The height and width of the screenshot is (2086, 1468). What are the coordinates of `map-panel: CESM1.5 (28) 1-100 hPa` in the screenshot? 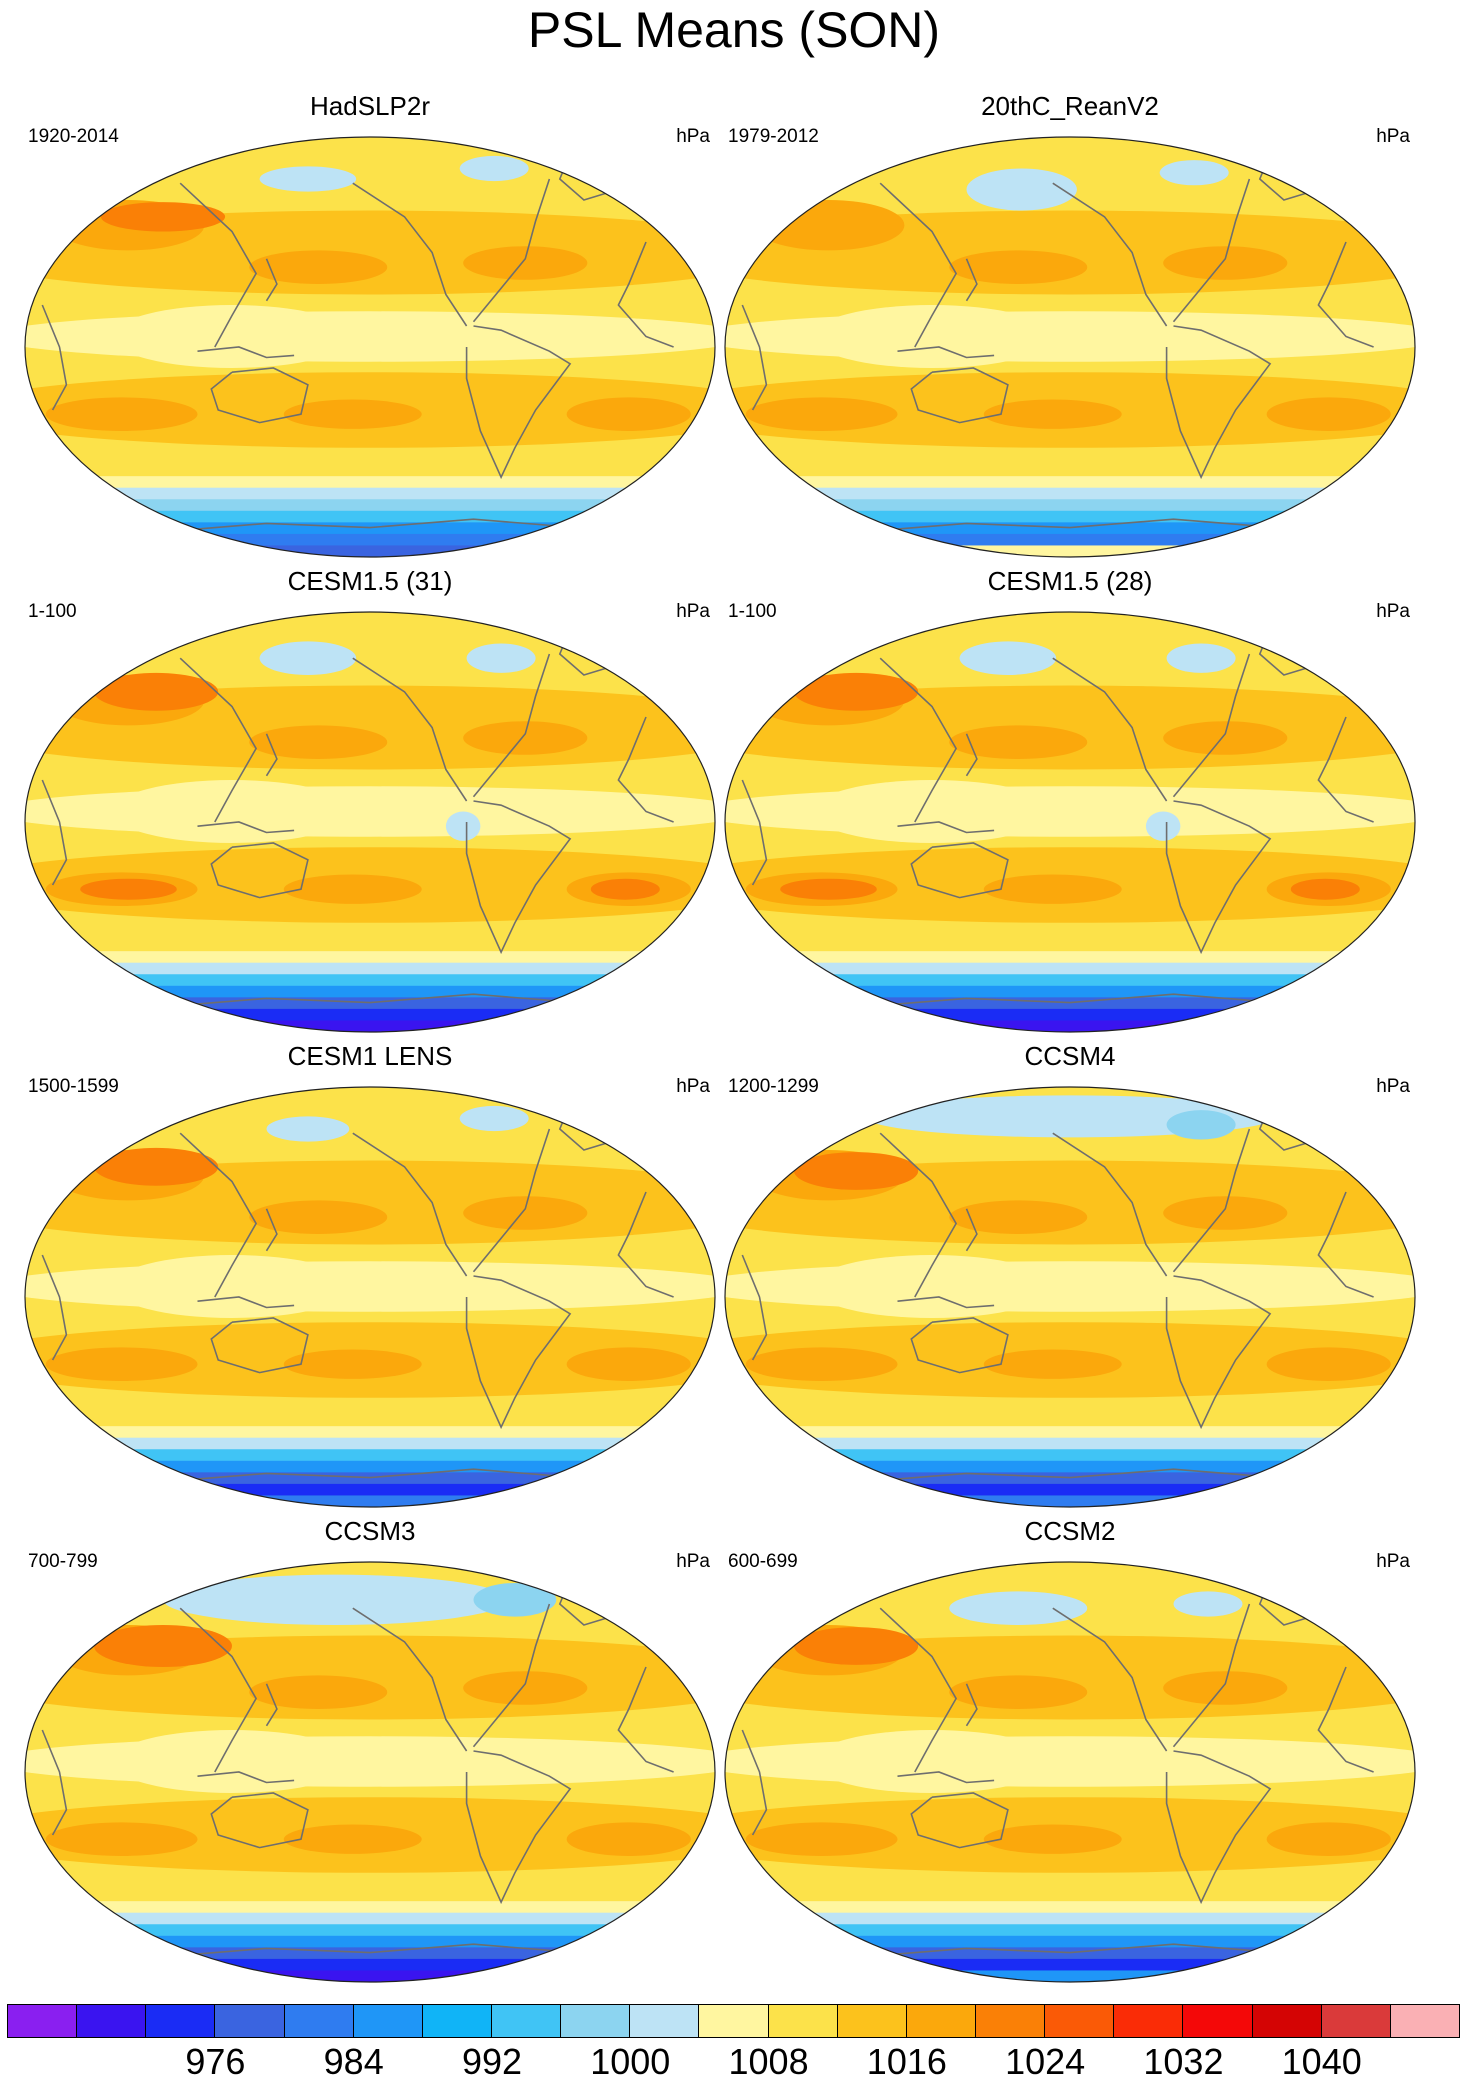 It's located at (1070, 800).